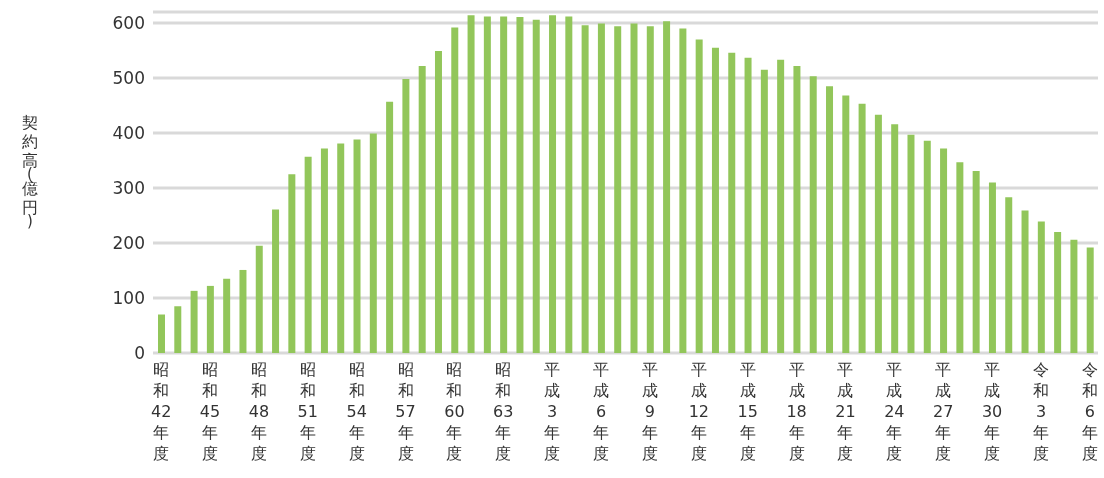 This screenshot has width=1104, height=478. I want to click on x-tick-label: 昭和45年度, so click(210, 411).